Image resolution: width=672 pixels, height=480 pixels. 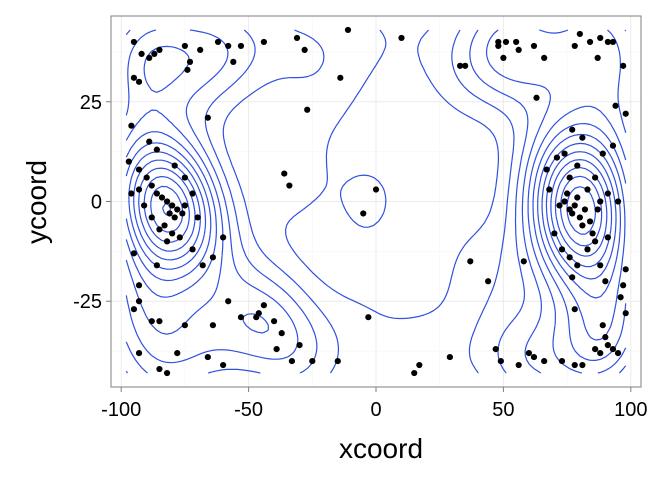 What do you see at coordinates (36, 202) in the screenshot?
I see `y-axis-title: ycoord` at bounding box center [36, 202].